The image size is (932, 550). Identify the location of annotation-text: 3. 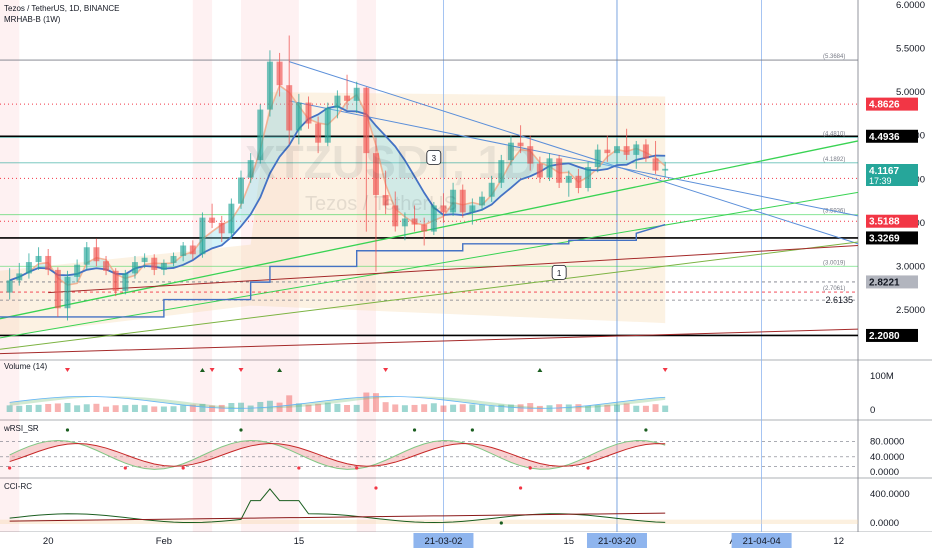
(434, 158).